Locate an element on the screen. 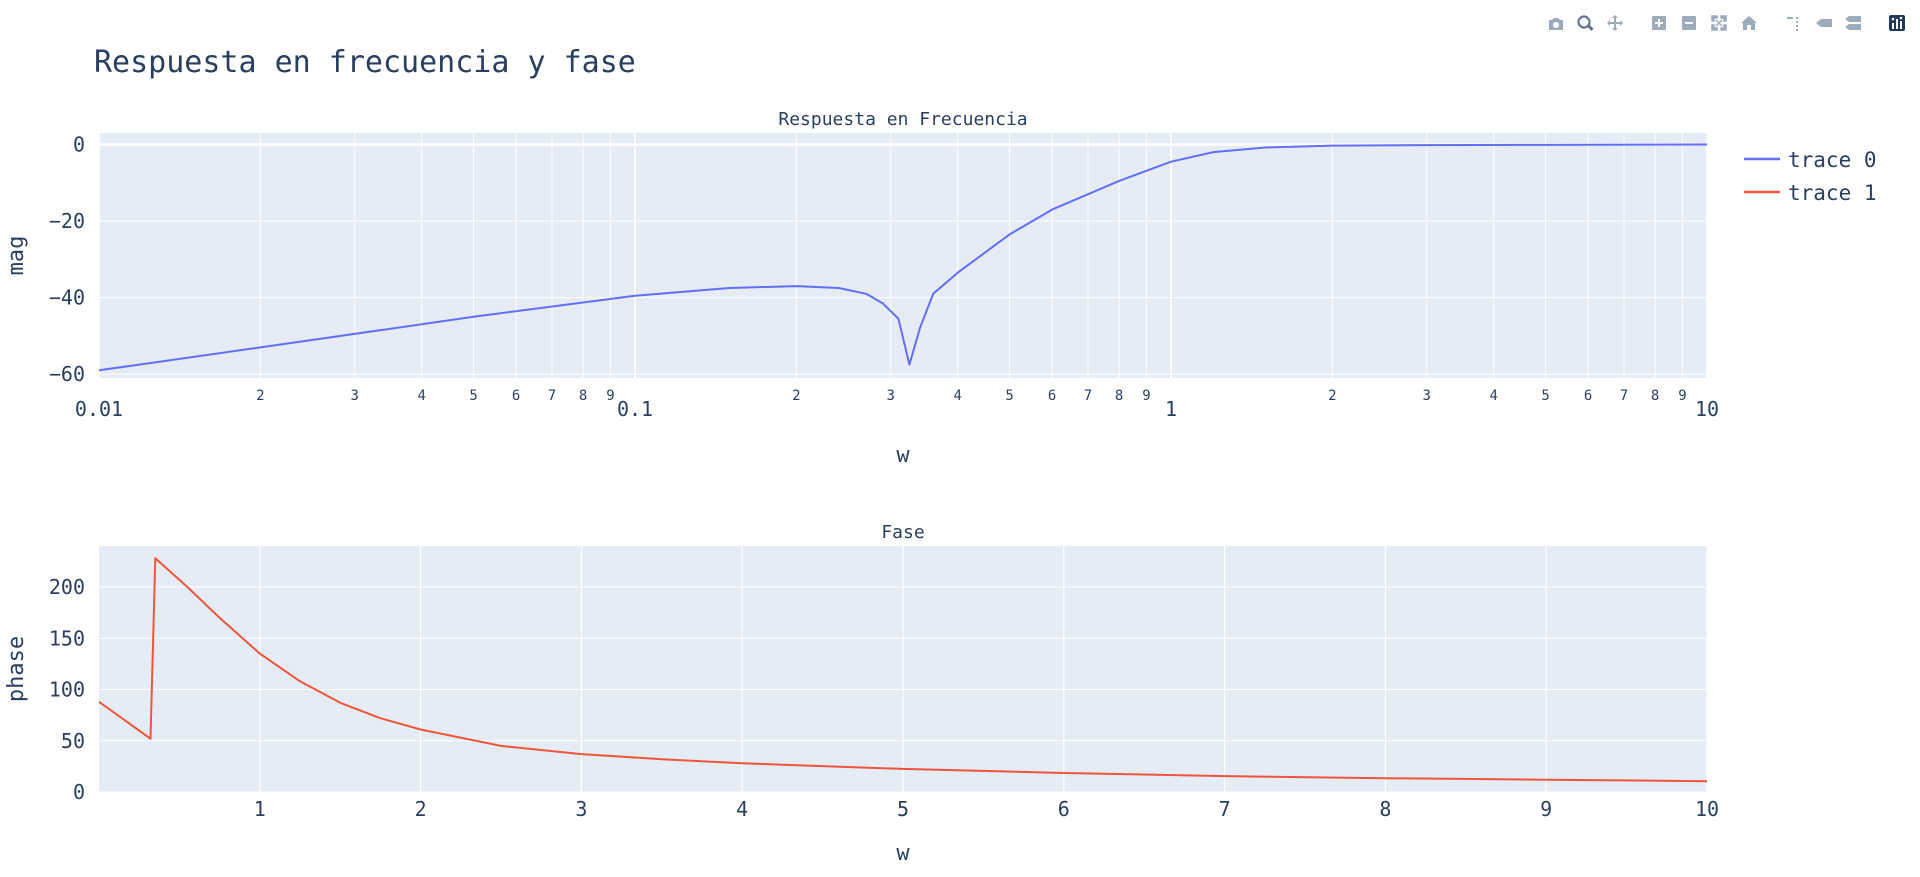  home-icon is located at coordinates (1749, 23).